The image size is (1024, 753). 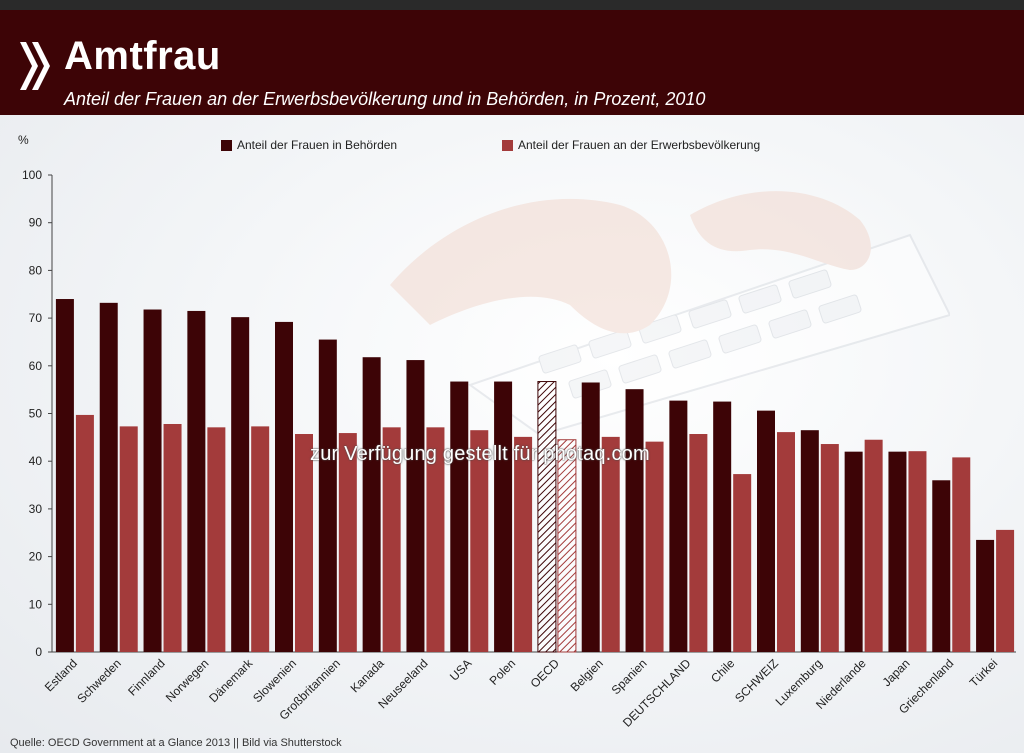 What do you see at coordinates (317, 145) in the screenshot?
I see `legend-label: Anteil der Frauen in Behörden` at bounding box center [317, 145].